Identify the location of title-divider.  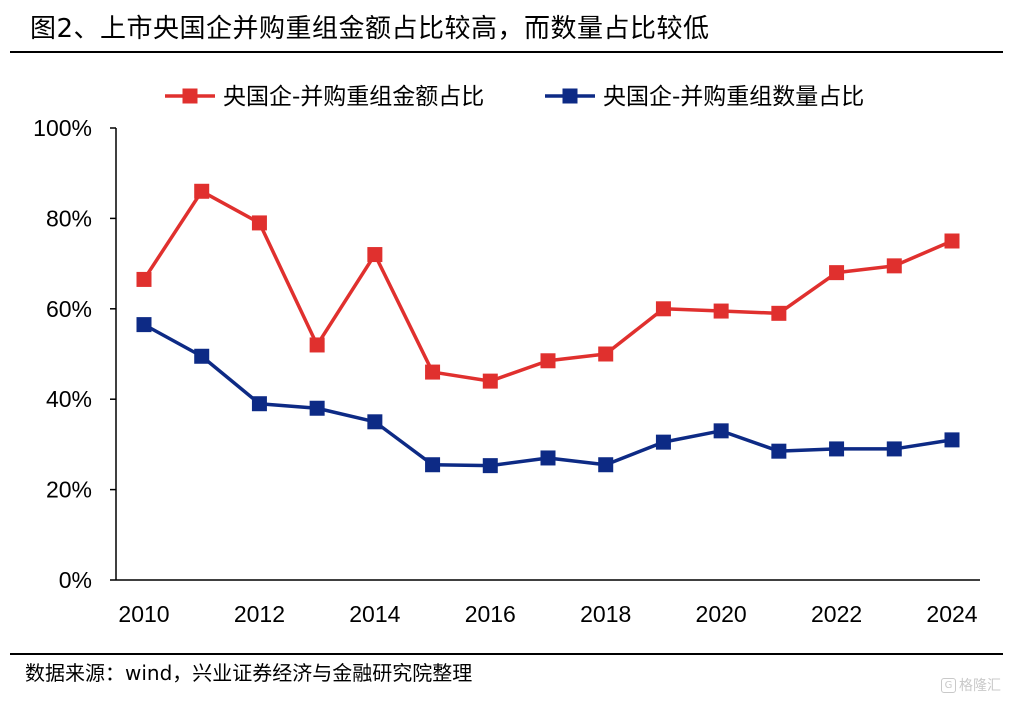
(506, 52).